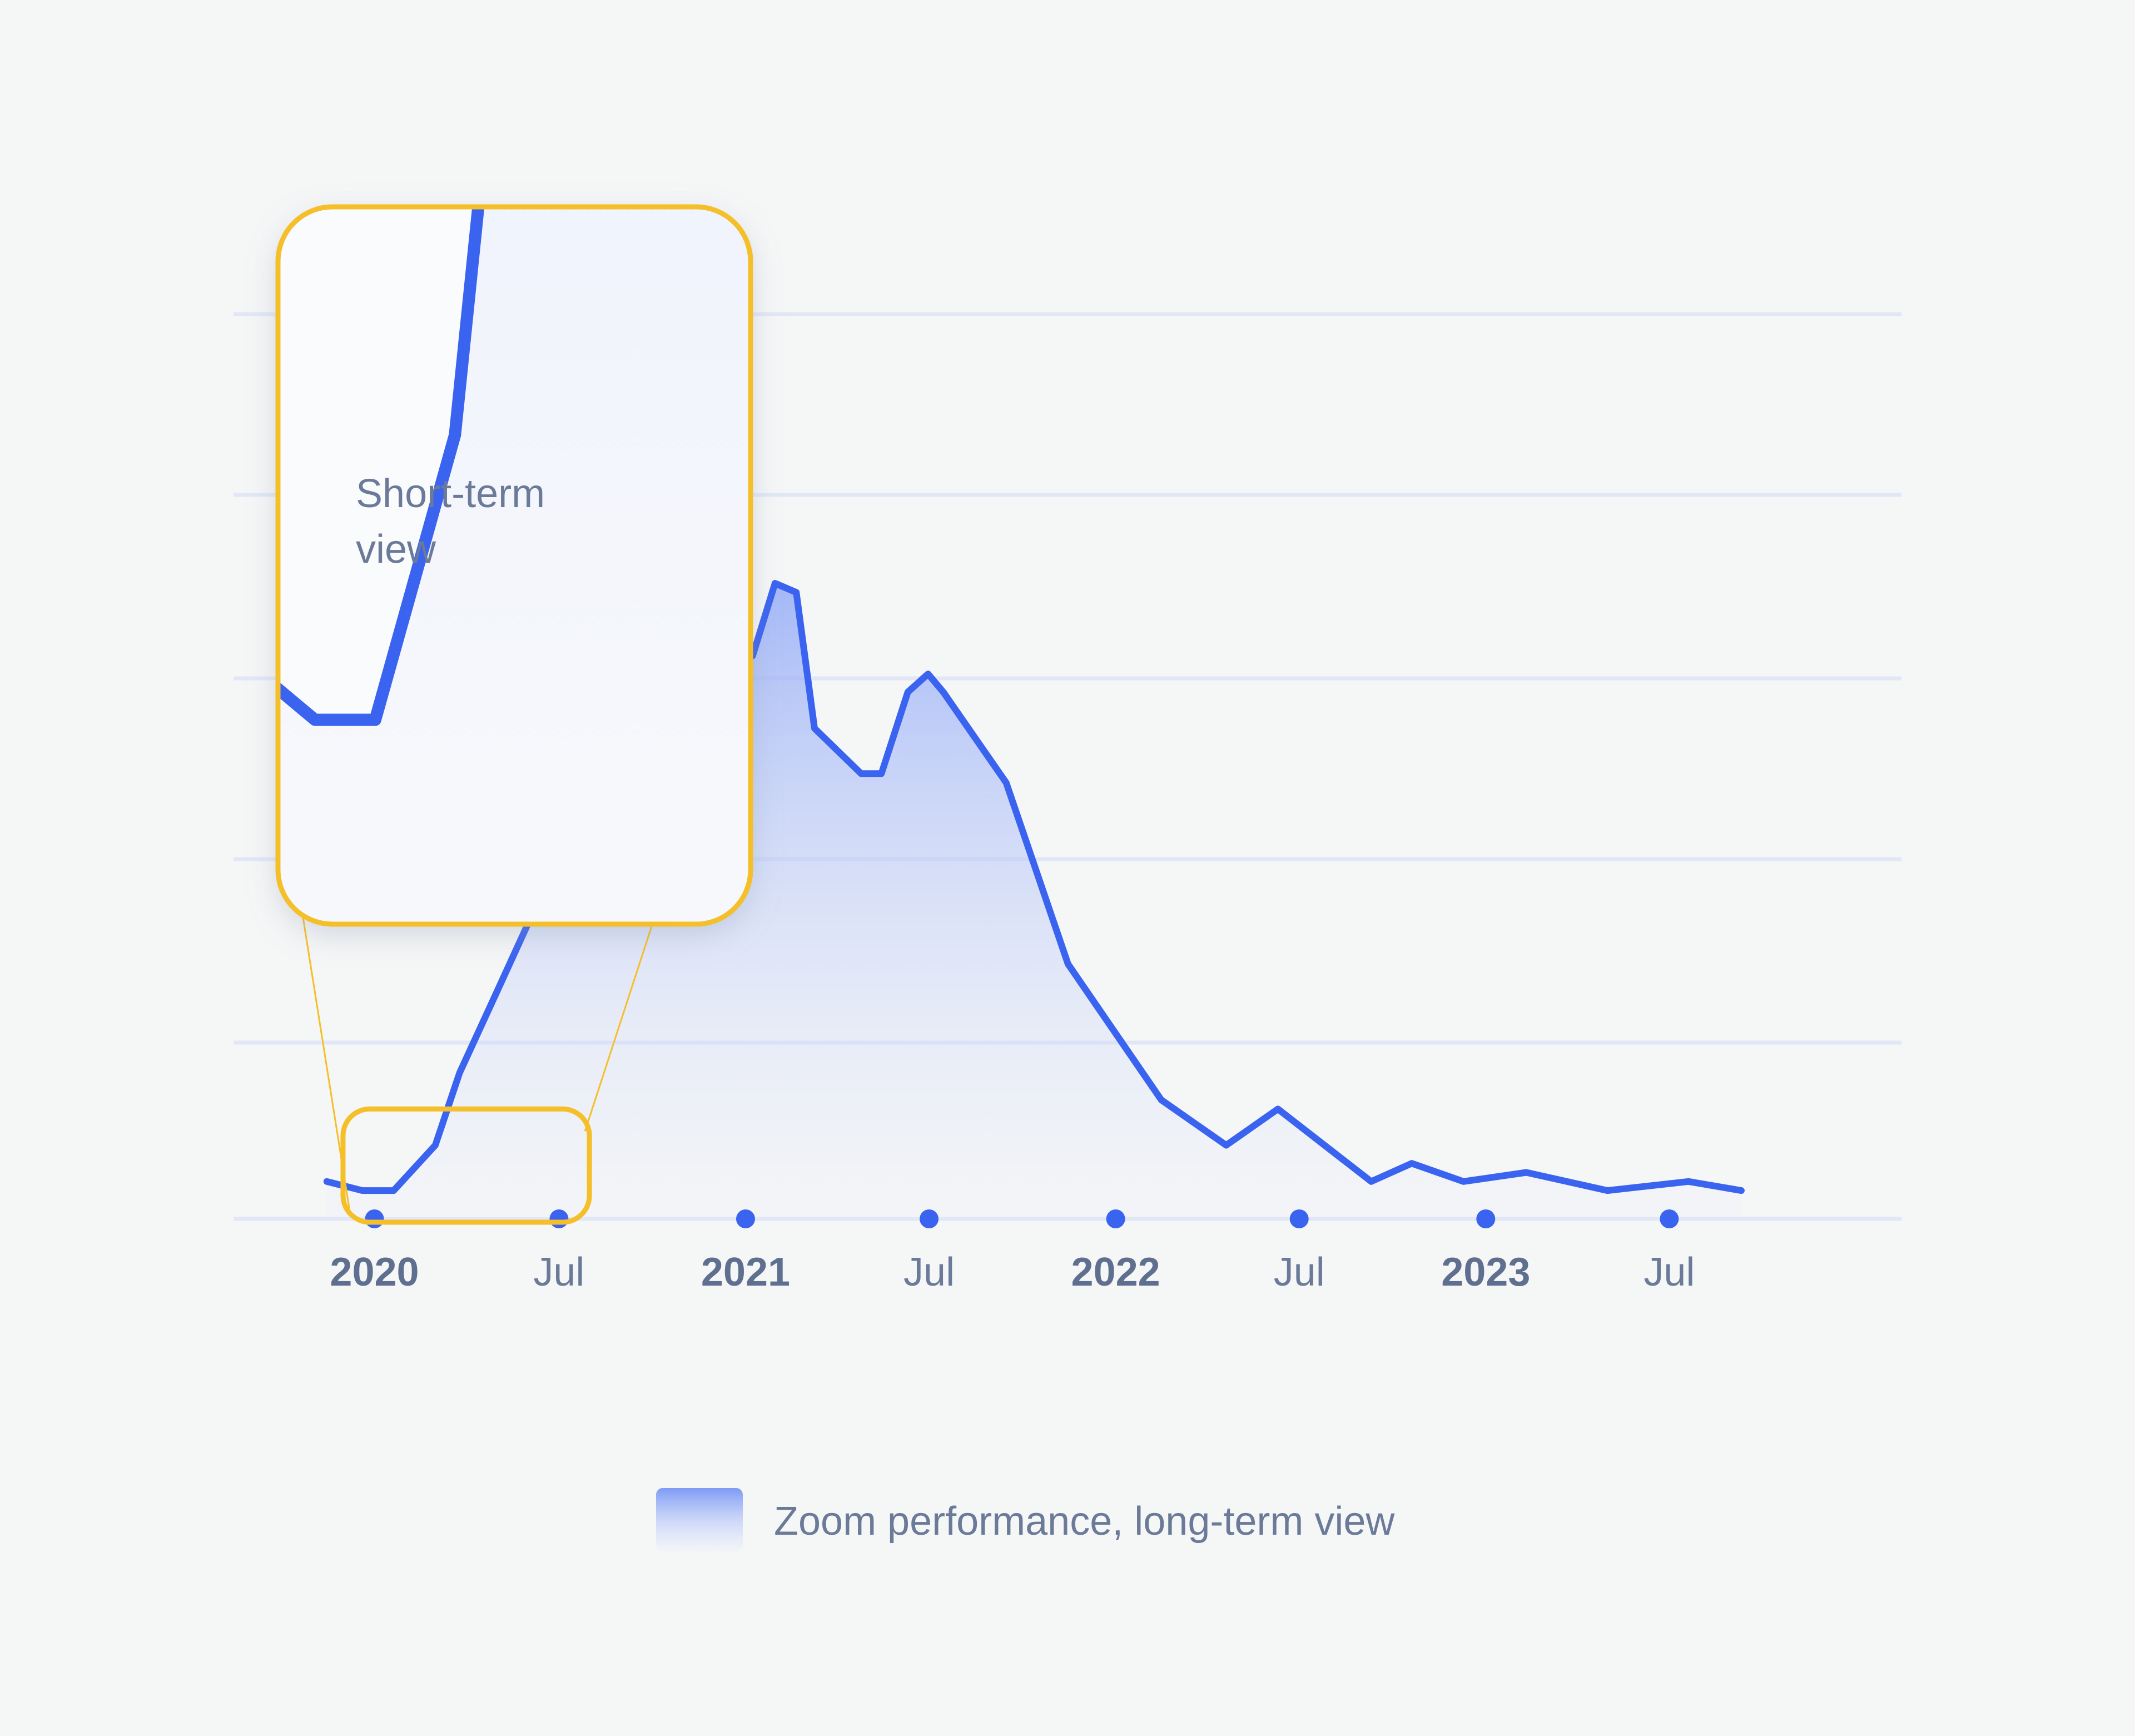  What do you see at coordinates (375, 1272) in the screenshot?
I see `x-tick-label: 2020` at bounding box center [375, 1272].